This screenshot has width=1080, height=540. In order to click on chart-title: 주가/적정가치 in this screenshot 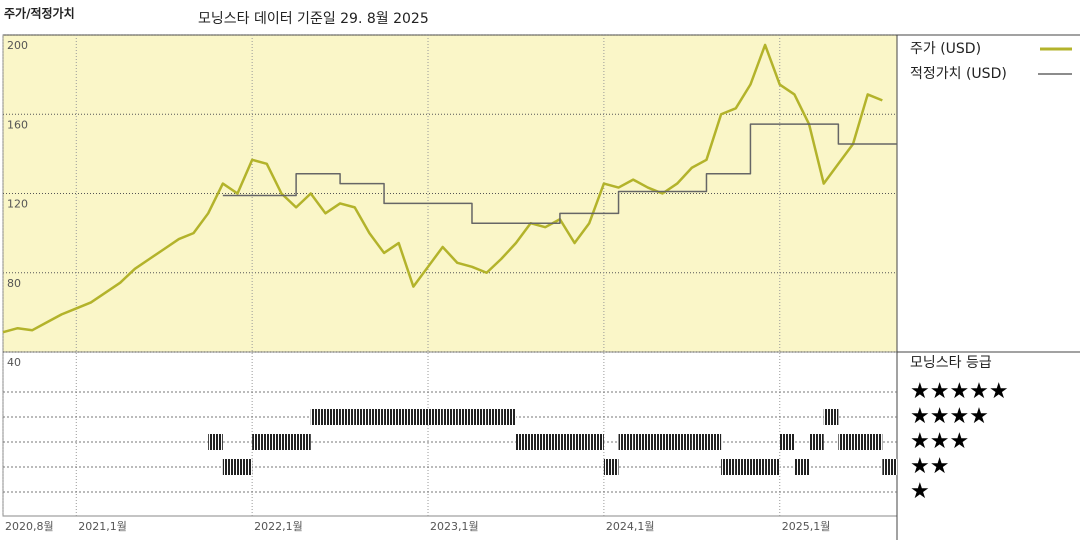, I will do `click(39, 13)`.